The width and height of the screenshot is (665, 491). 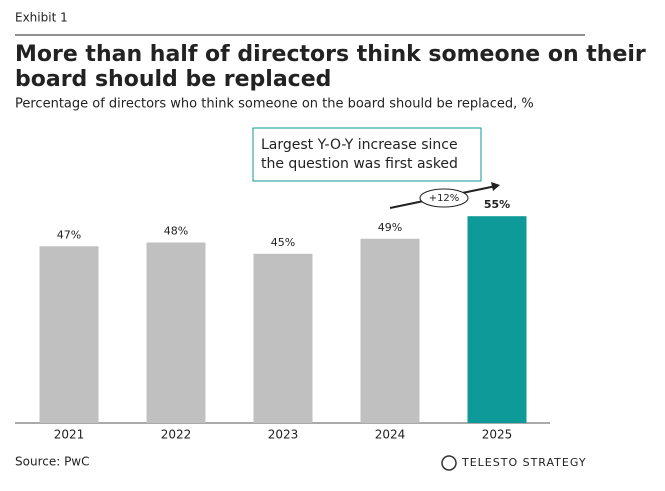 What do you see at coordinates (497, 435) in the screenshot?
I see `x-tick-label: 2025` at bounding box center [497, 435].